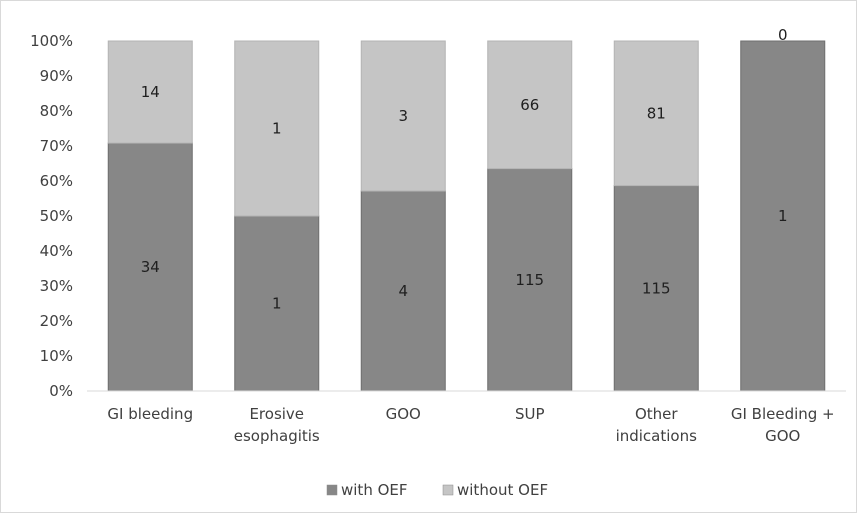 Image resolution: width=857 pixels, height=514 pixels. I want to click on data-label: 3, so click(403, 116).